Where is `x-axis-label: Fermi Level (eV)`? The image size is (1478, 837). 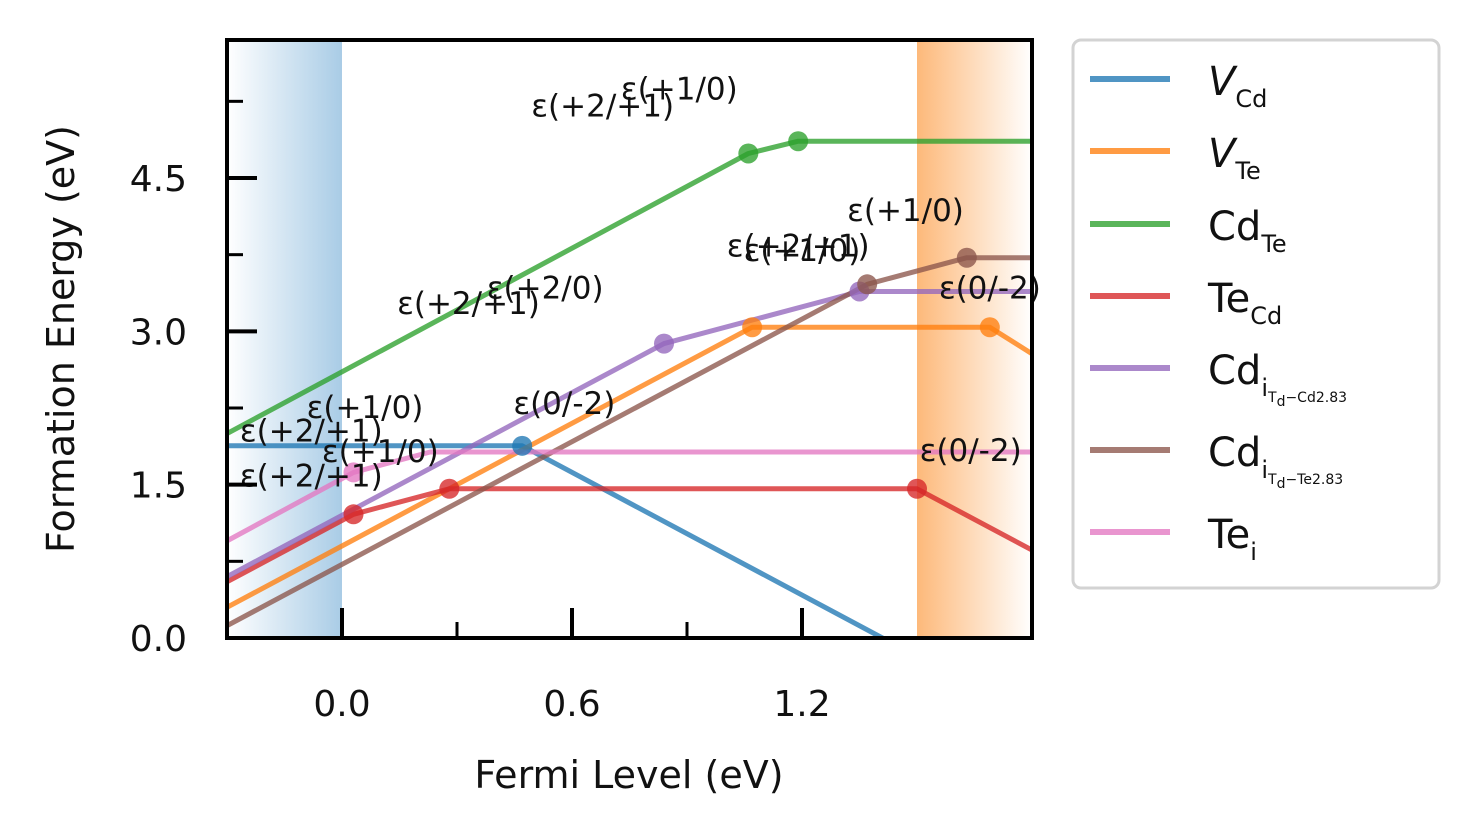 x-axis-label: Fermi Level (eV) is located at coordinates (628, 775).